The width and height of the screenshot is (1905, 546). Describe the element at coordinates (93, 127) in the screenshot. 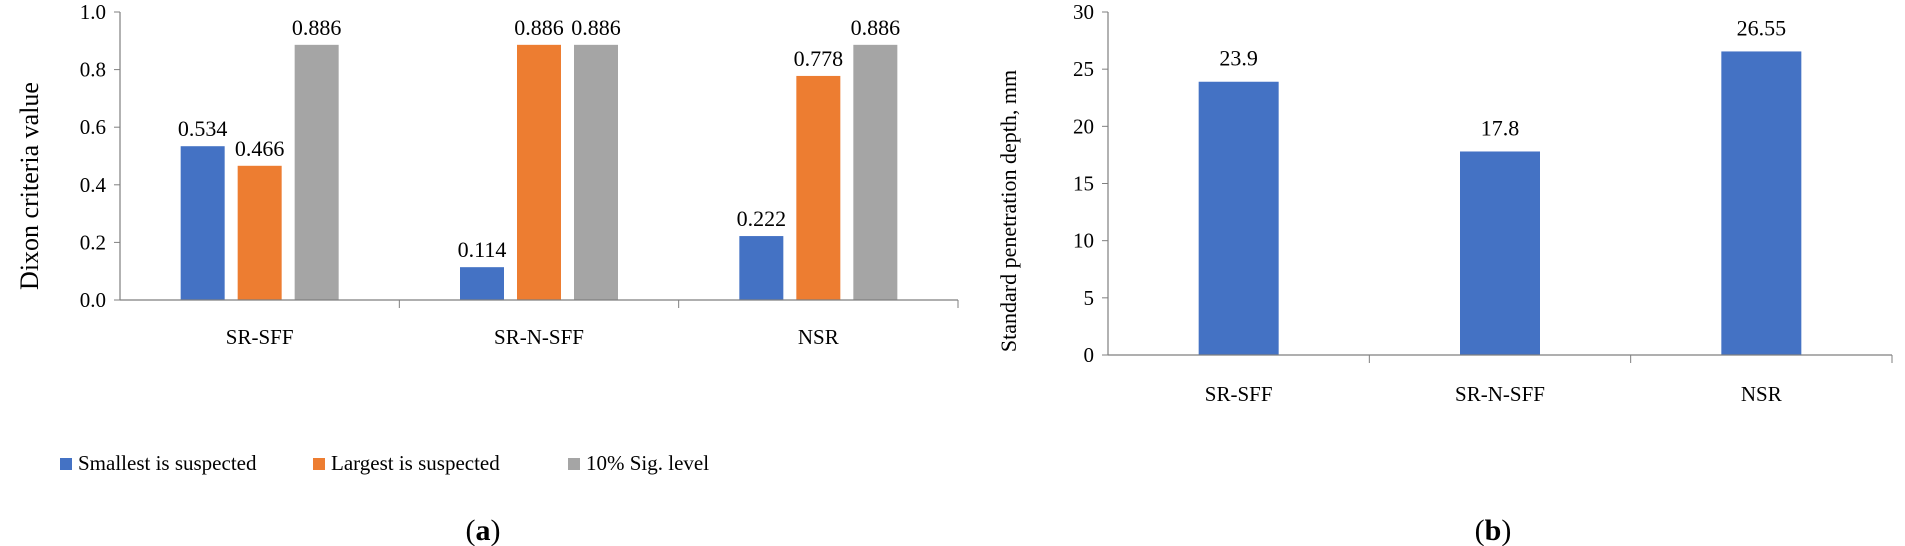

I see `y-tick-label-a: 0.6` at that location.